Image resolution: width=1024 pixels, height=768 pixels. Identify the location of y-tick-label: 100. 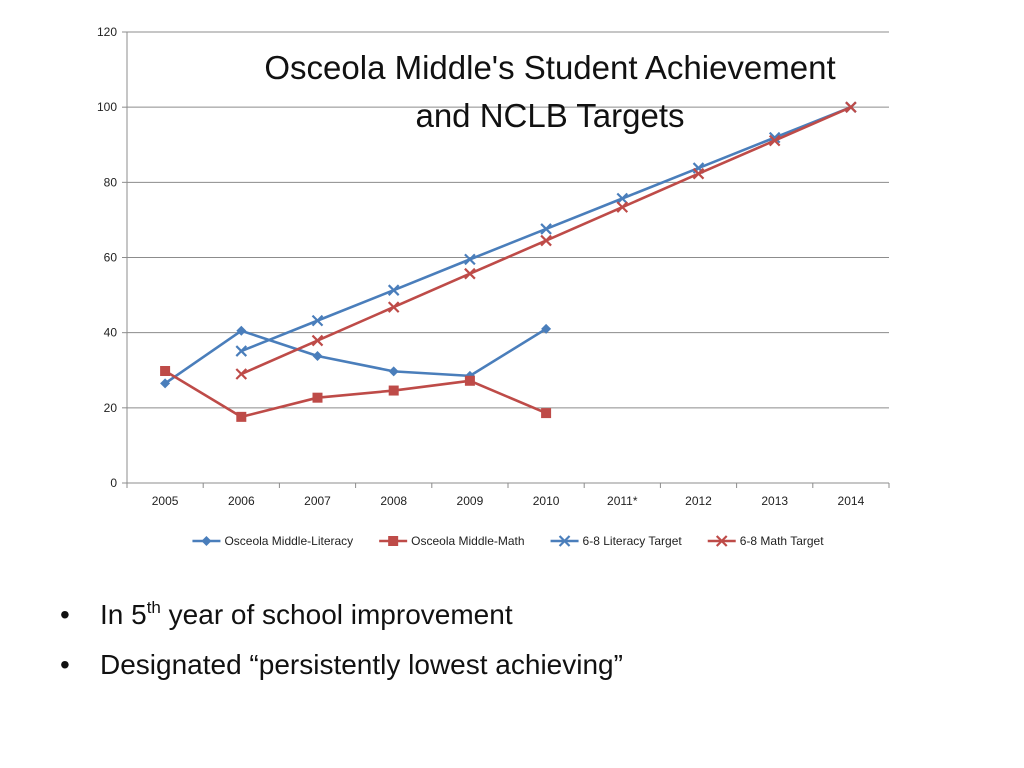
(107, 107).